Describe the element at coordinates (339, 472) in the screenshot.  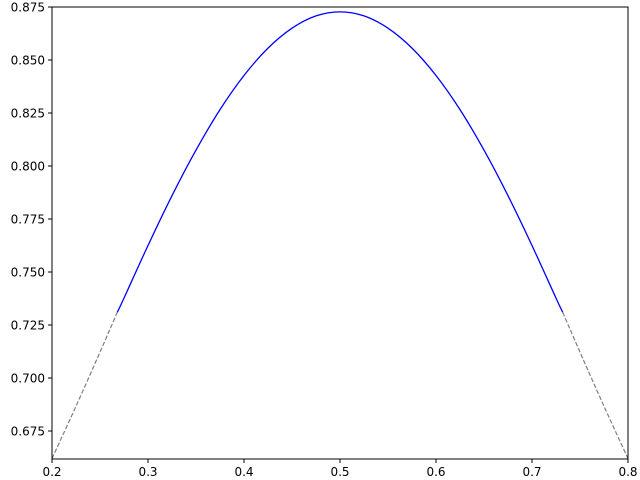
I see `x-tick-label: 0.5` at that location.